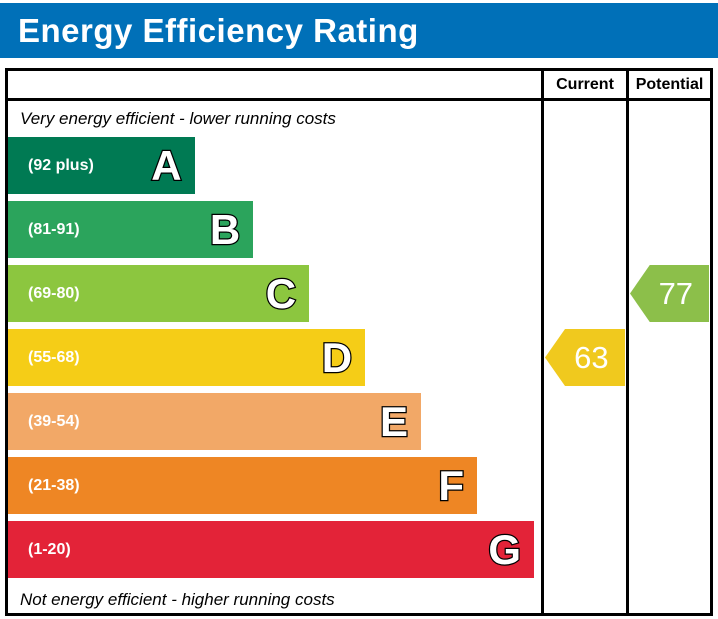 The height and width of the screenshot is (619, 718). Describe the element at coordinates (187, 357) in the screenshot. I see `band-D: (55-68) D` at that location.